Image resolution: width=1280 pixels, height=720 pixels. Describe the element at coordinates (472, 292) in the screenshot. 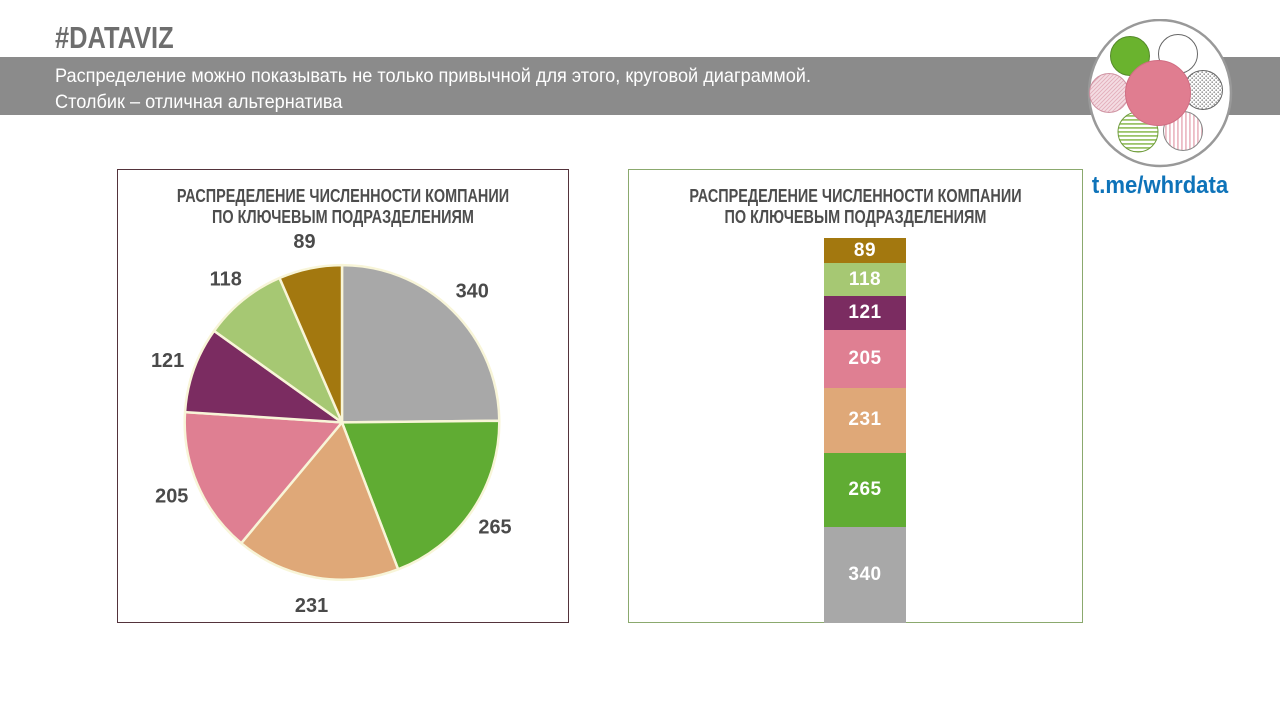

I see `pie-slice-label: 340` at that location.